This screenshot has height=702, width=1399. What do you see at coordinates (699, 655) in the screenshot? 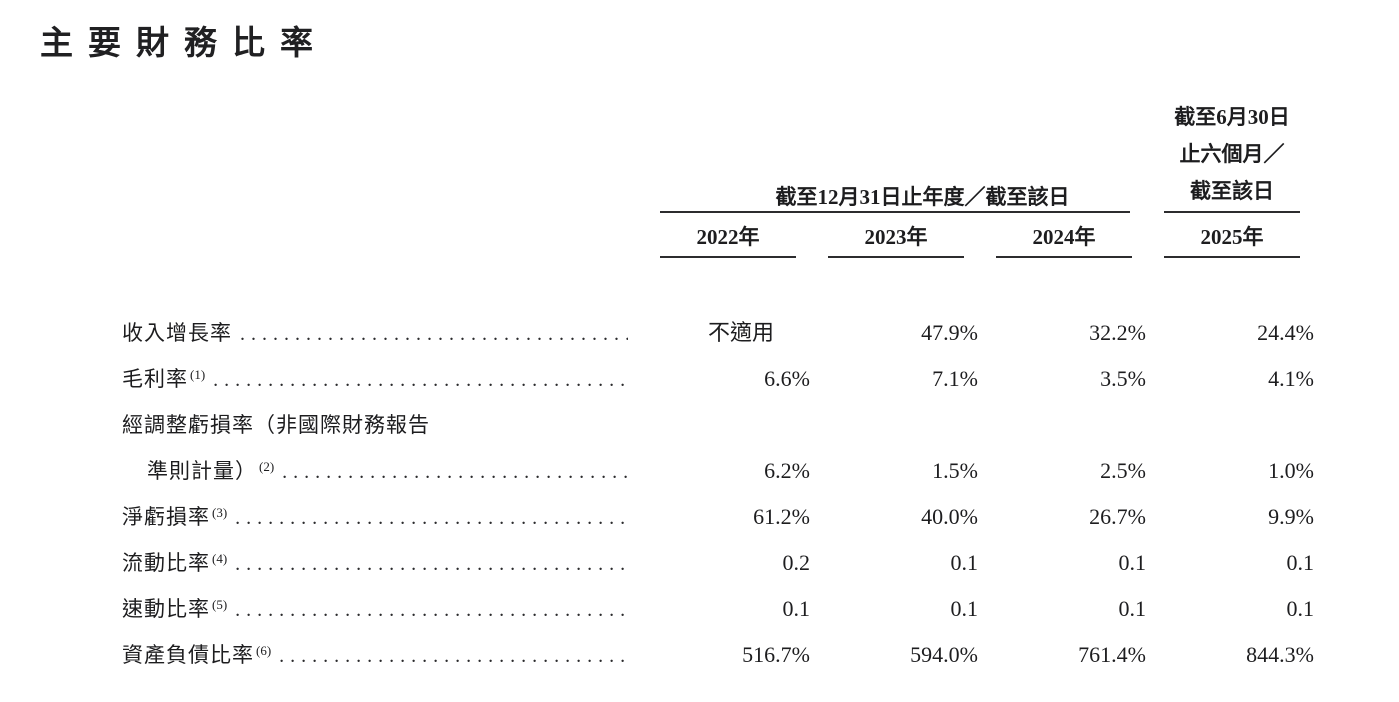
I see `table-row-gearing-ratio: 資產負債比率 (6) 516.7% 594.0% 761.4% 844.3%` at bounding box center [699, 655].